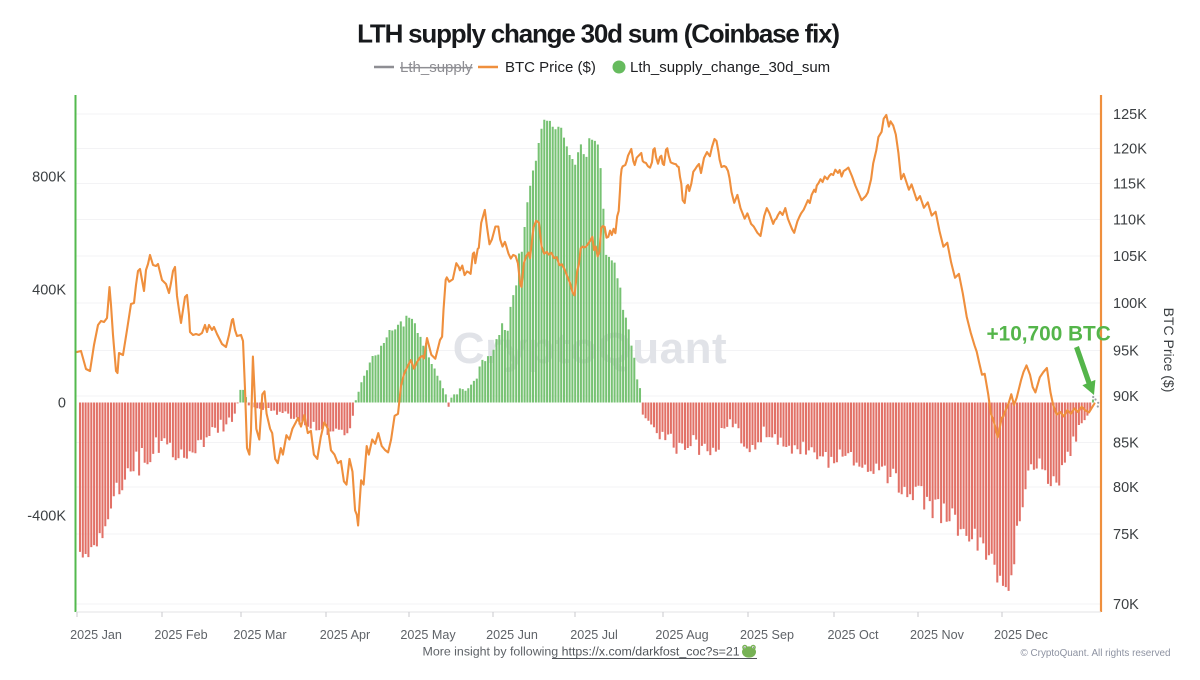 The image size is (1200, 680). Describe the element at coordinates (512, 635) in the screenshot. I see `svg-text: 2025 Jun` at that location.